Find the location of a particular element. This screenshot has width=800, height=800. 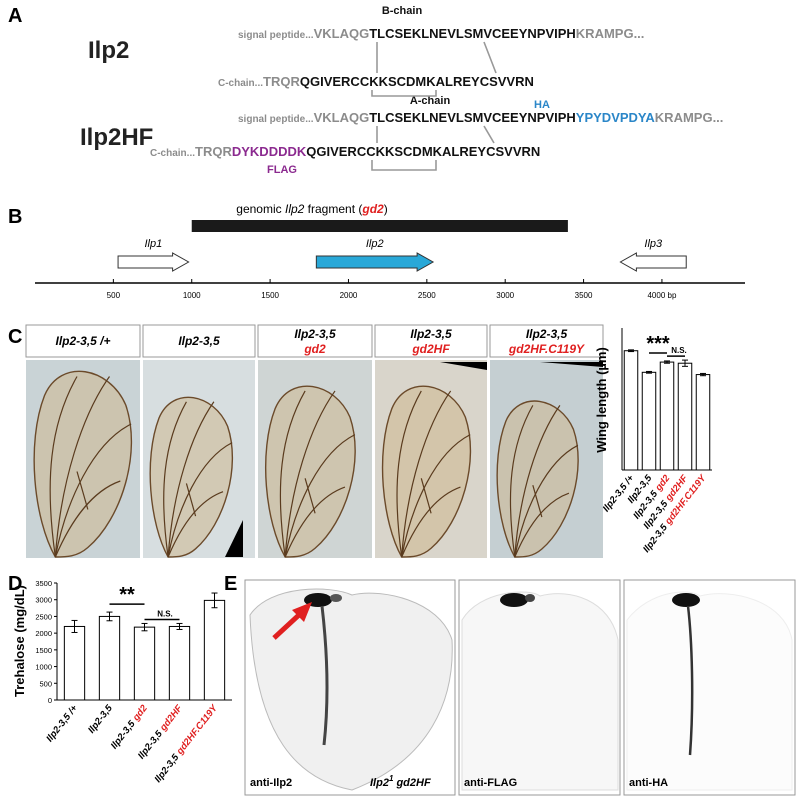

label-part: Ilp2-3,5 /+ is located at coordinates (62, 723).